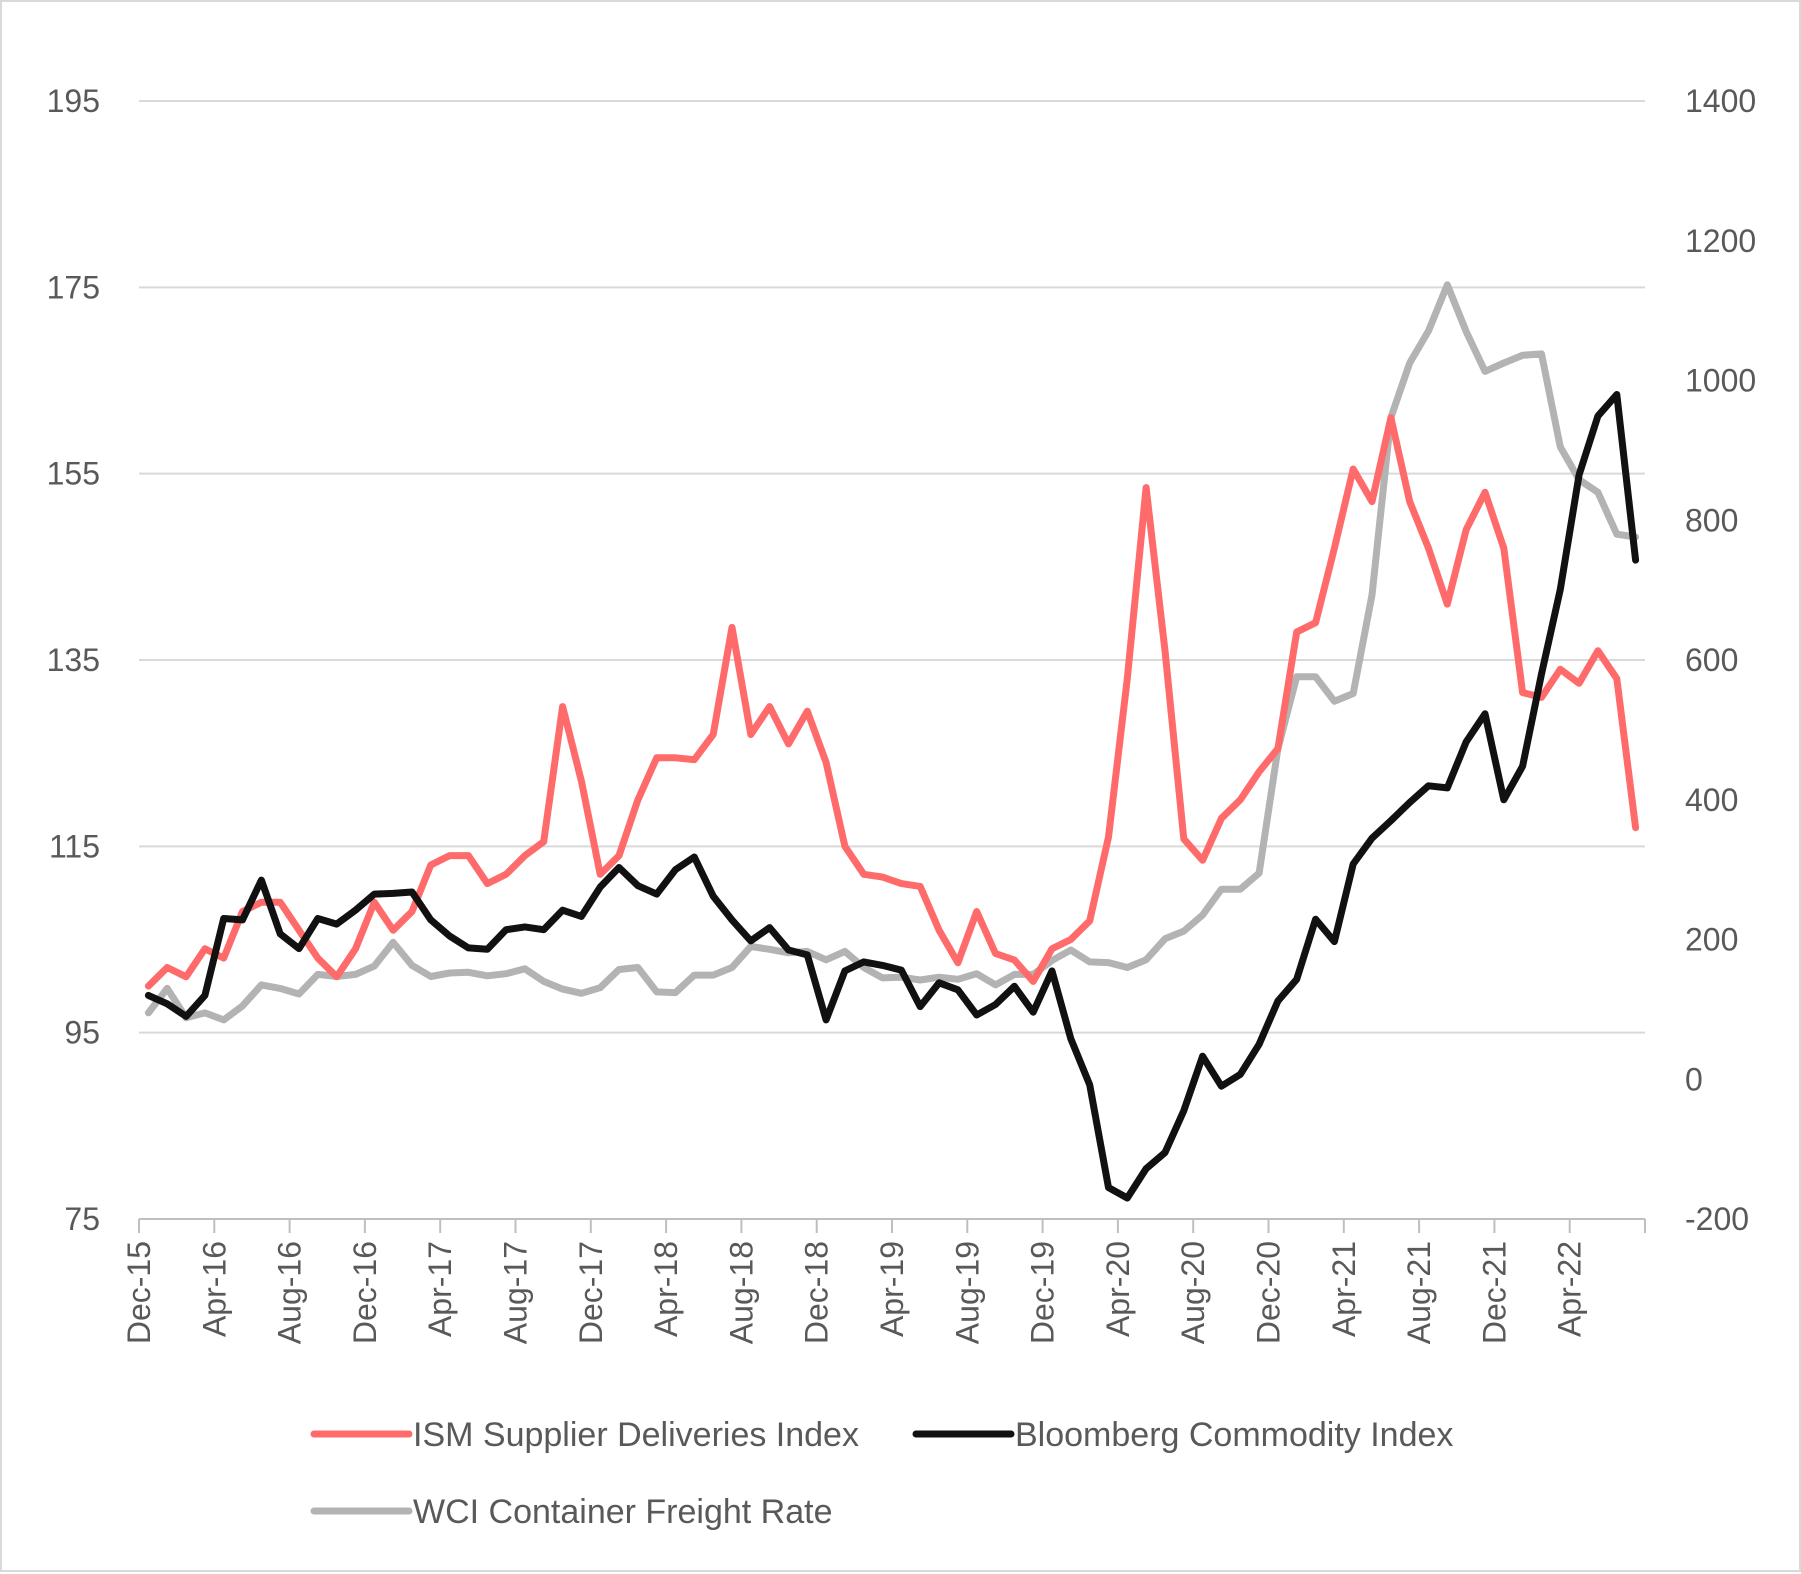  What do you see at coordinates (1234, 1435) in the screenshot?
I see `legend-label-bloomberg-commodity-index: Bloomberg Commodity Index` at bounding box center [1234, 1435].